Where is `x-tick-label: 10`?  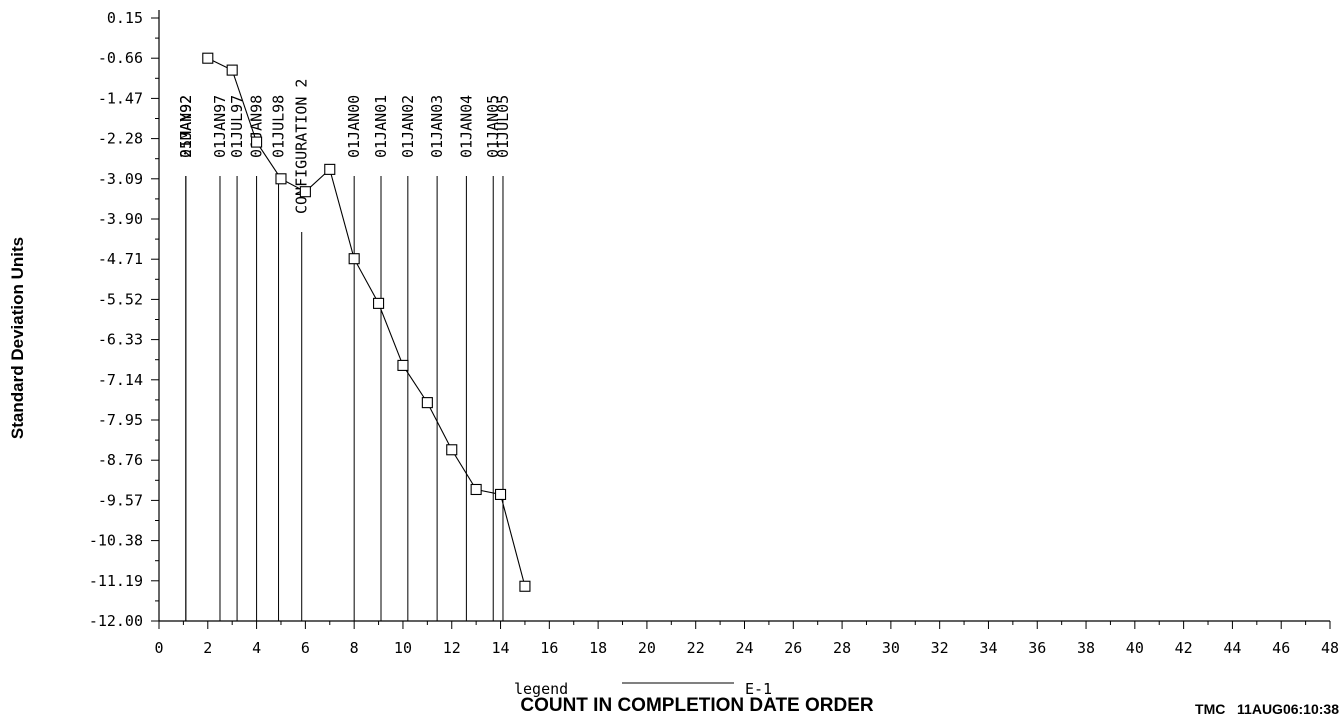 x-tick-label: 10 is located at coordinates (403, 648).